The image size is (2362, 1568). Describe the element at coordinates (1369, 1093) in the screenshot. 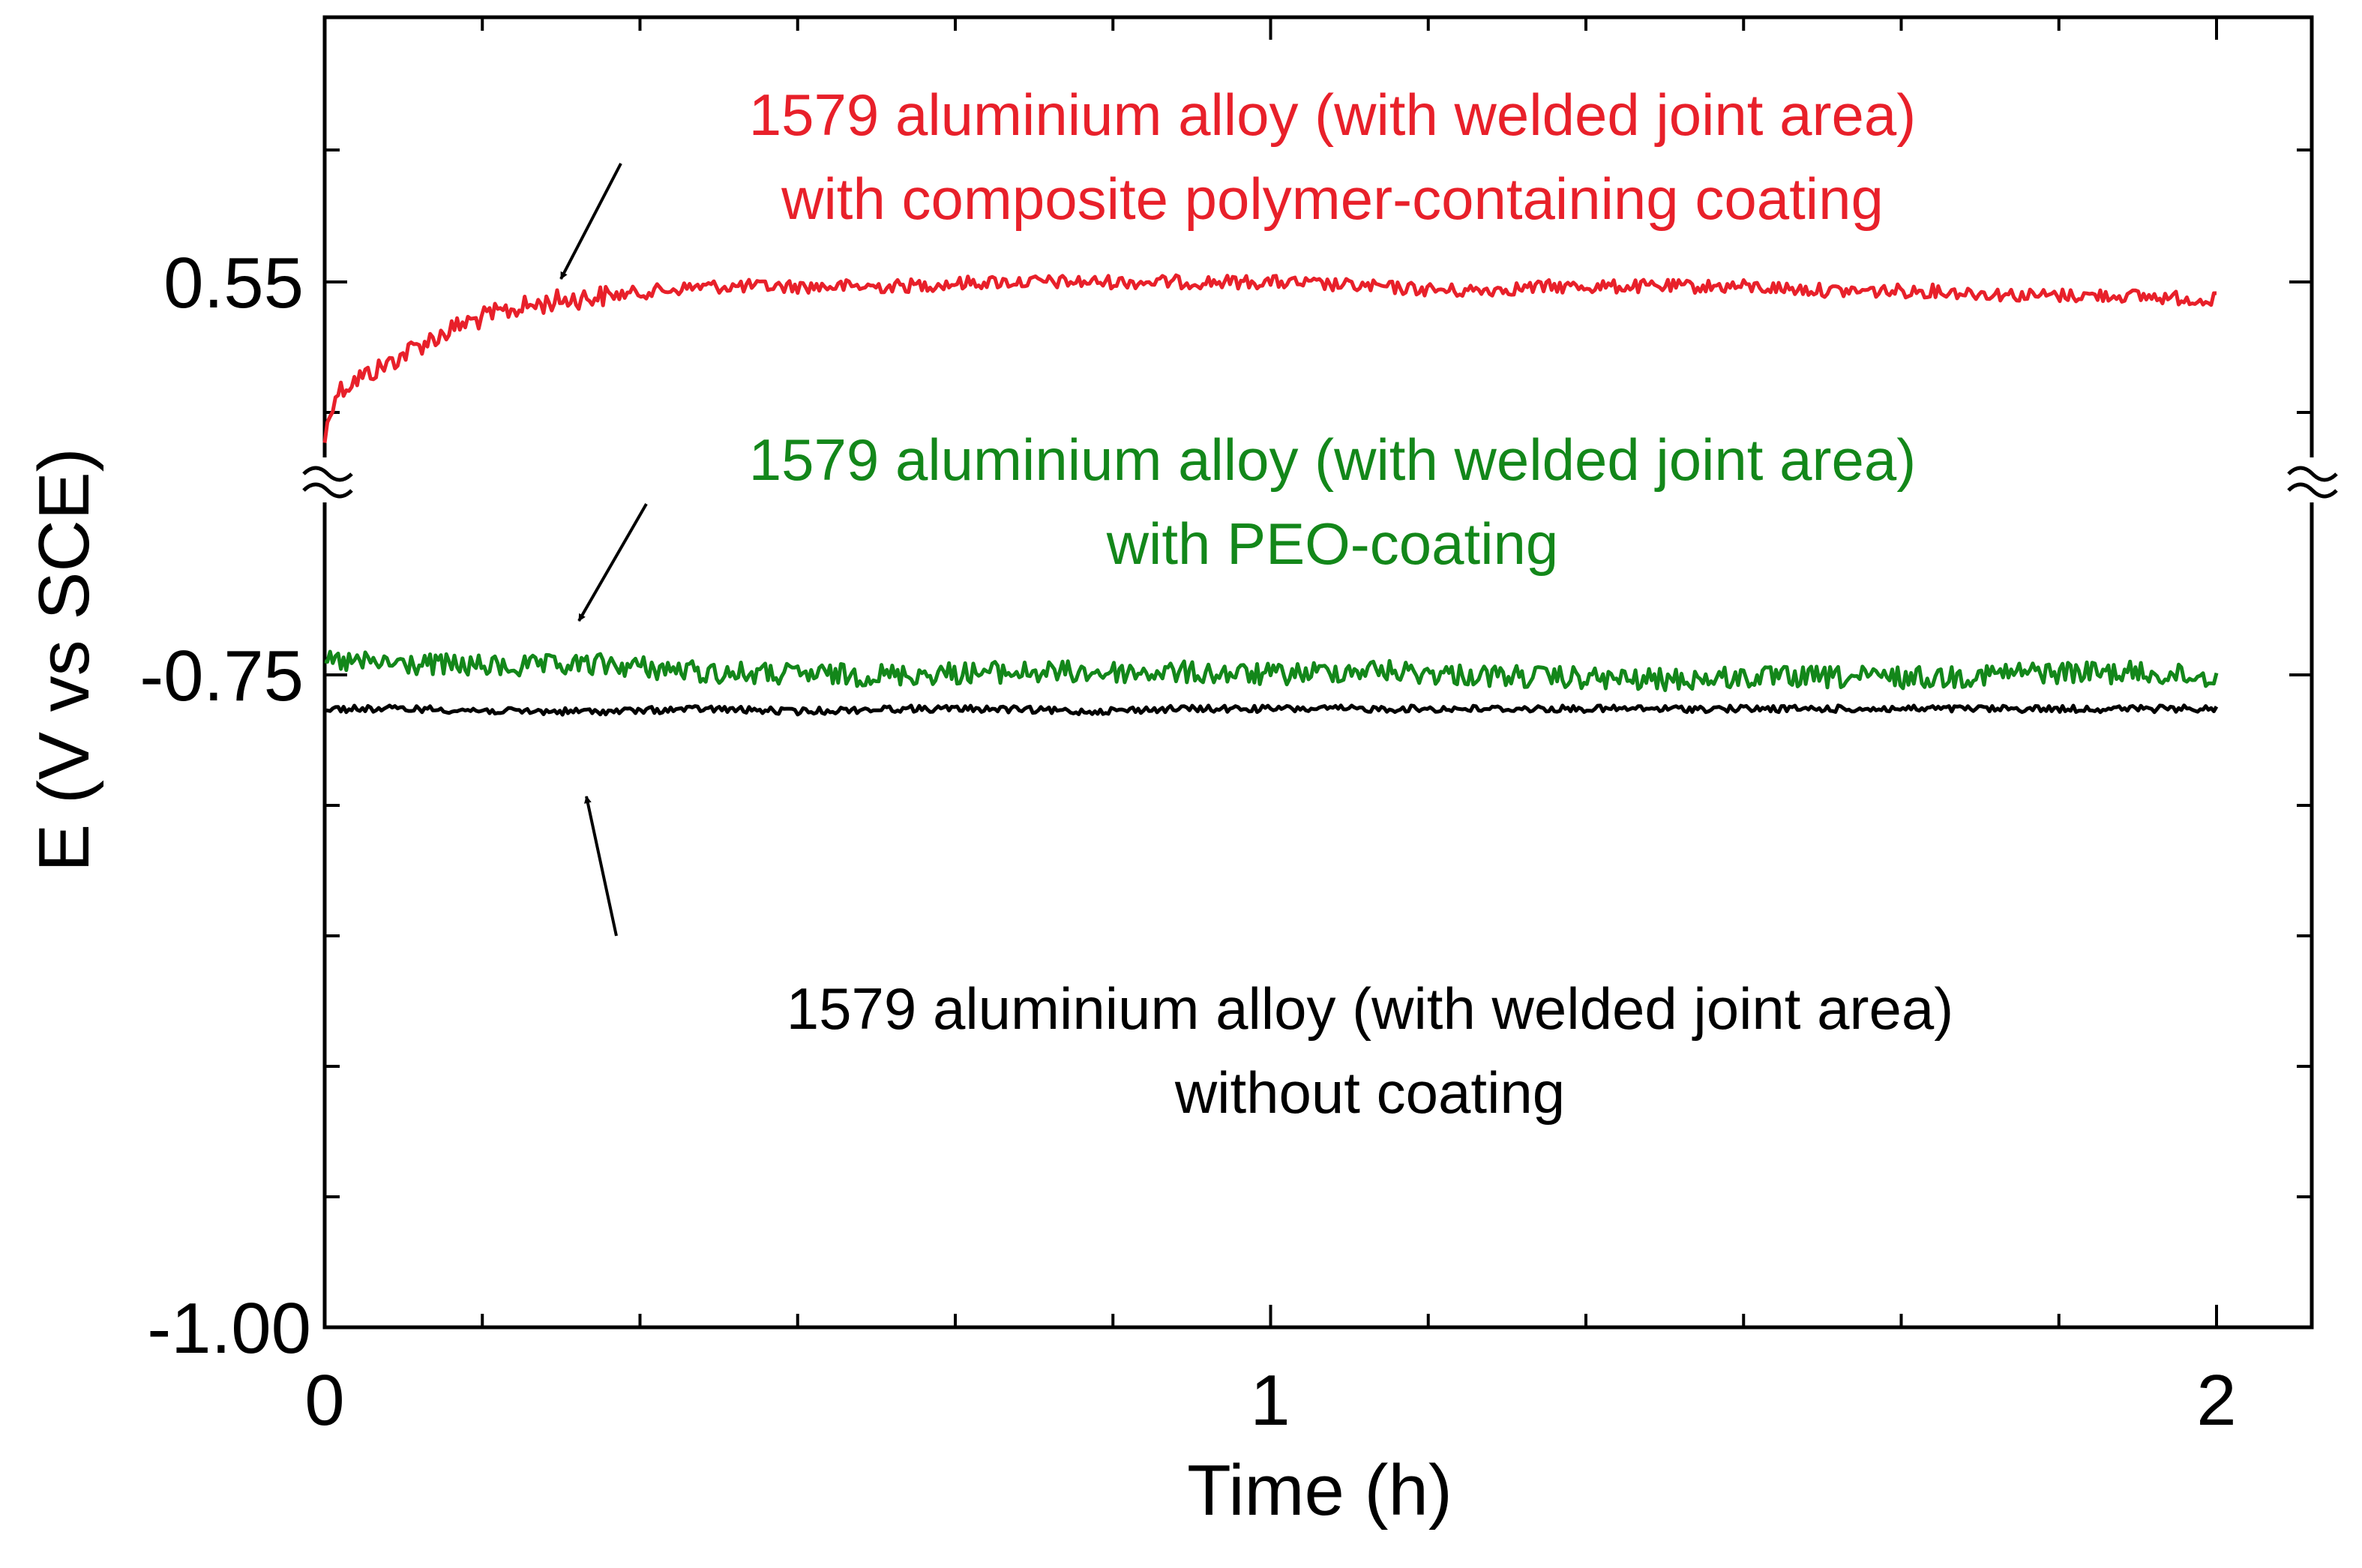

I see `annotation-uncoated-line-2: without coating` at that location.